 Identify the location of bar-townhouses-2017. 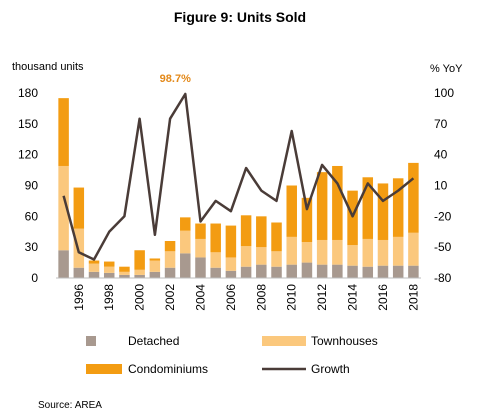
(398, 251).